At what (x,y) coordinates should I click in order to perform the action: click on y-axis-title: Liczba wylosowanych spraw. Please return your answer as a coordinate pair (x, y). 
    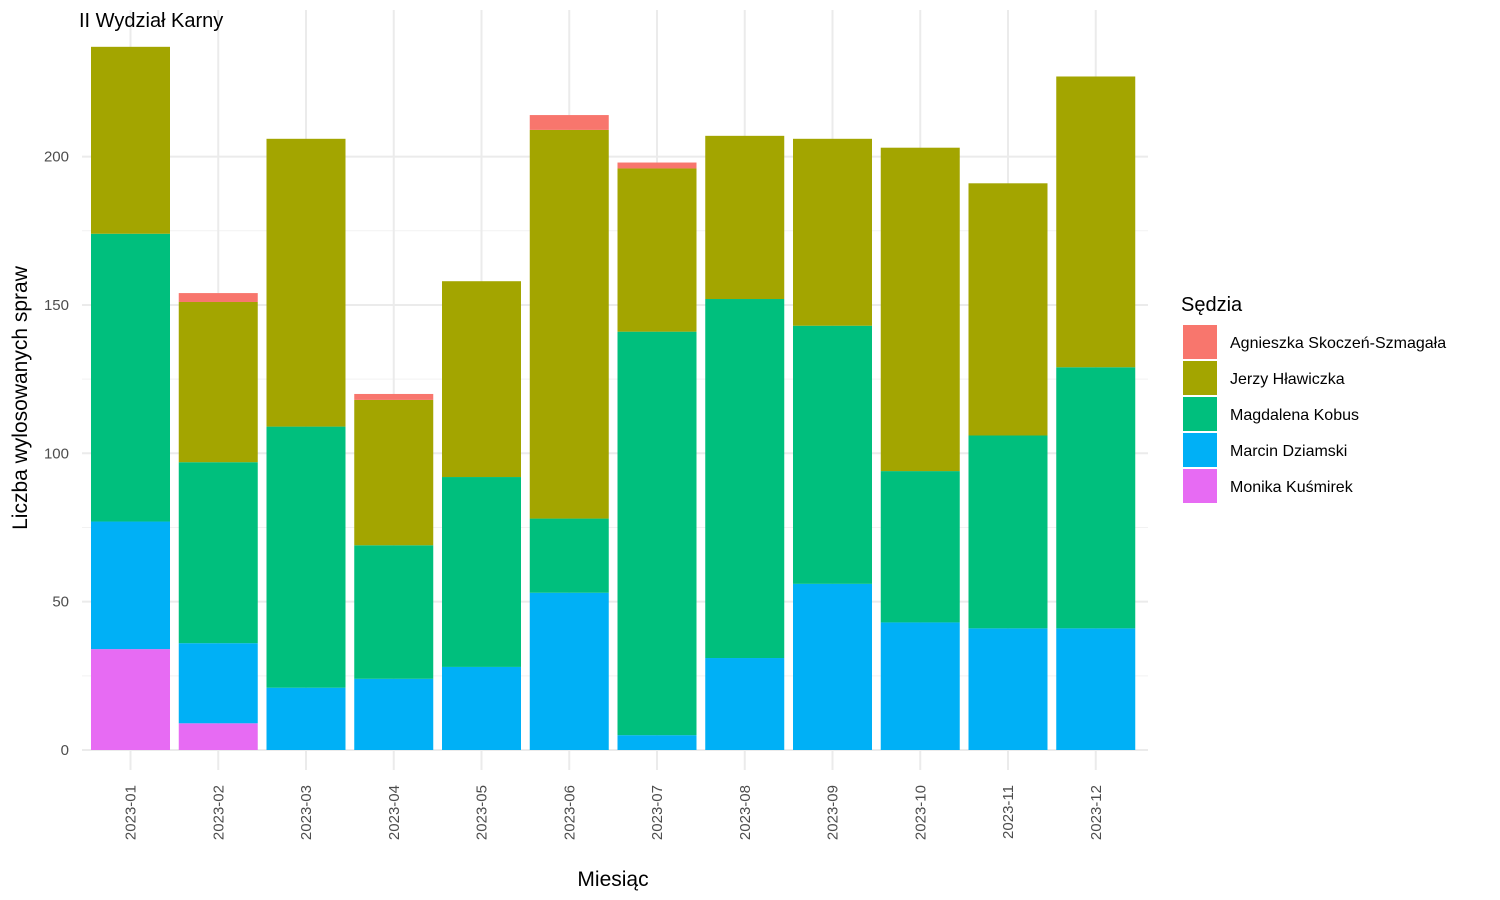
    Looking at the image, I should click on (20, 397).